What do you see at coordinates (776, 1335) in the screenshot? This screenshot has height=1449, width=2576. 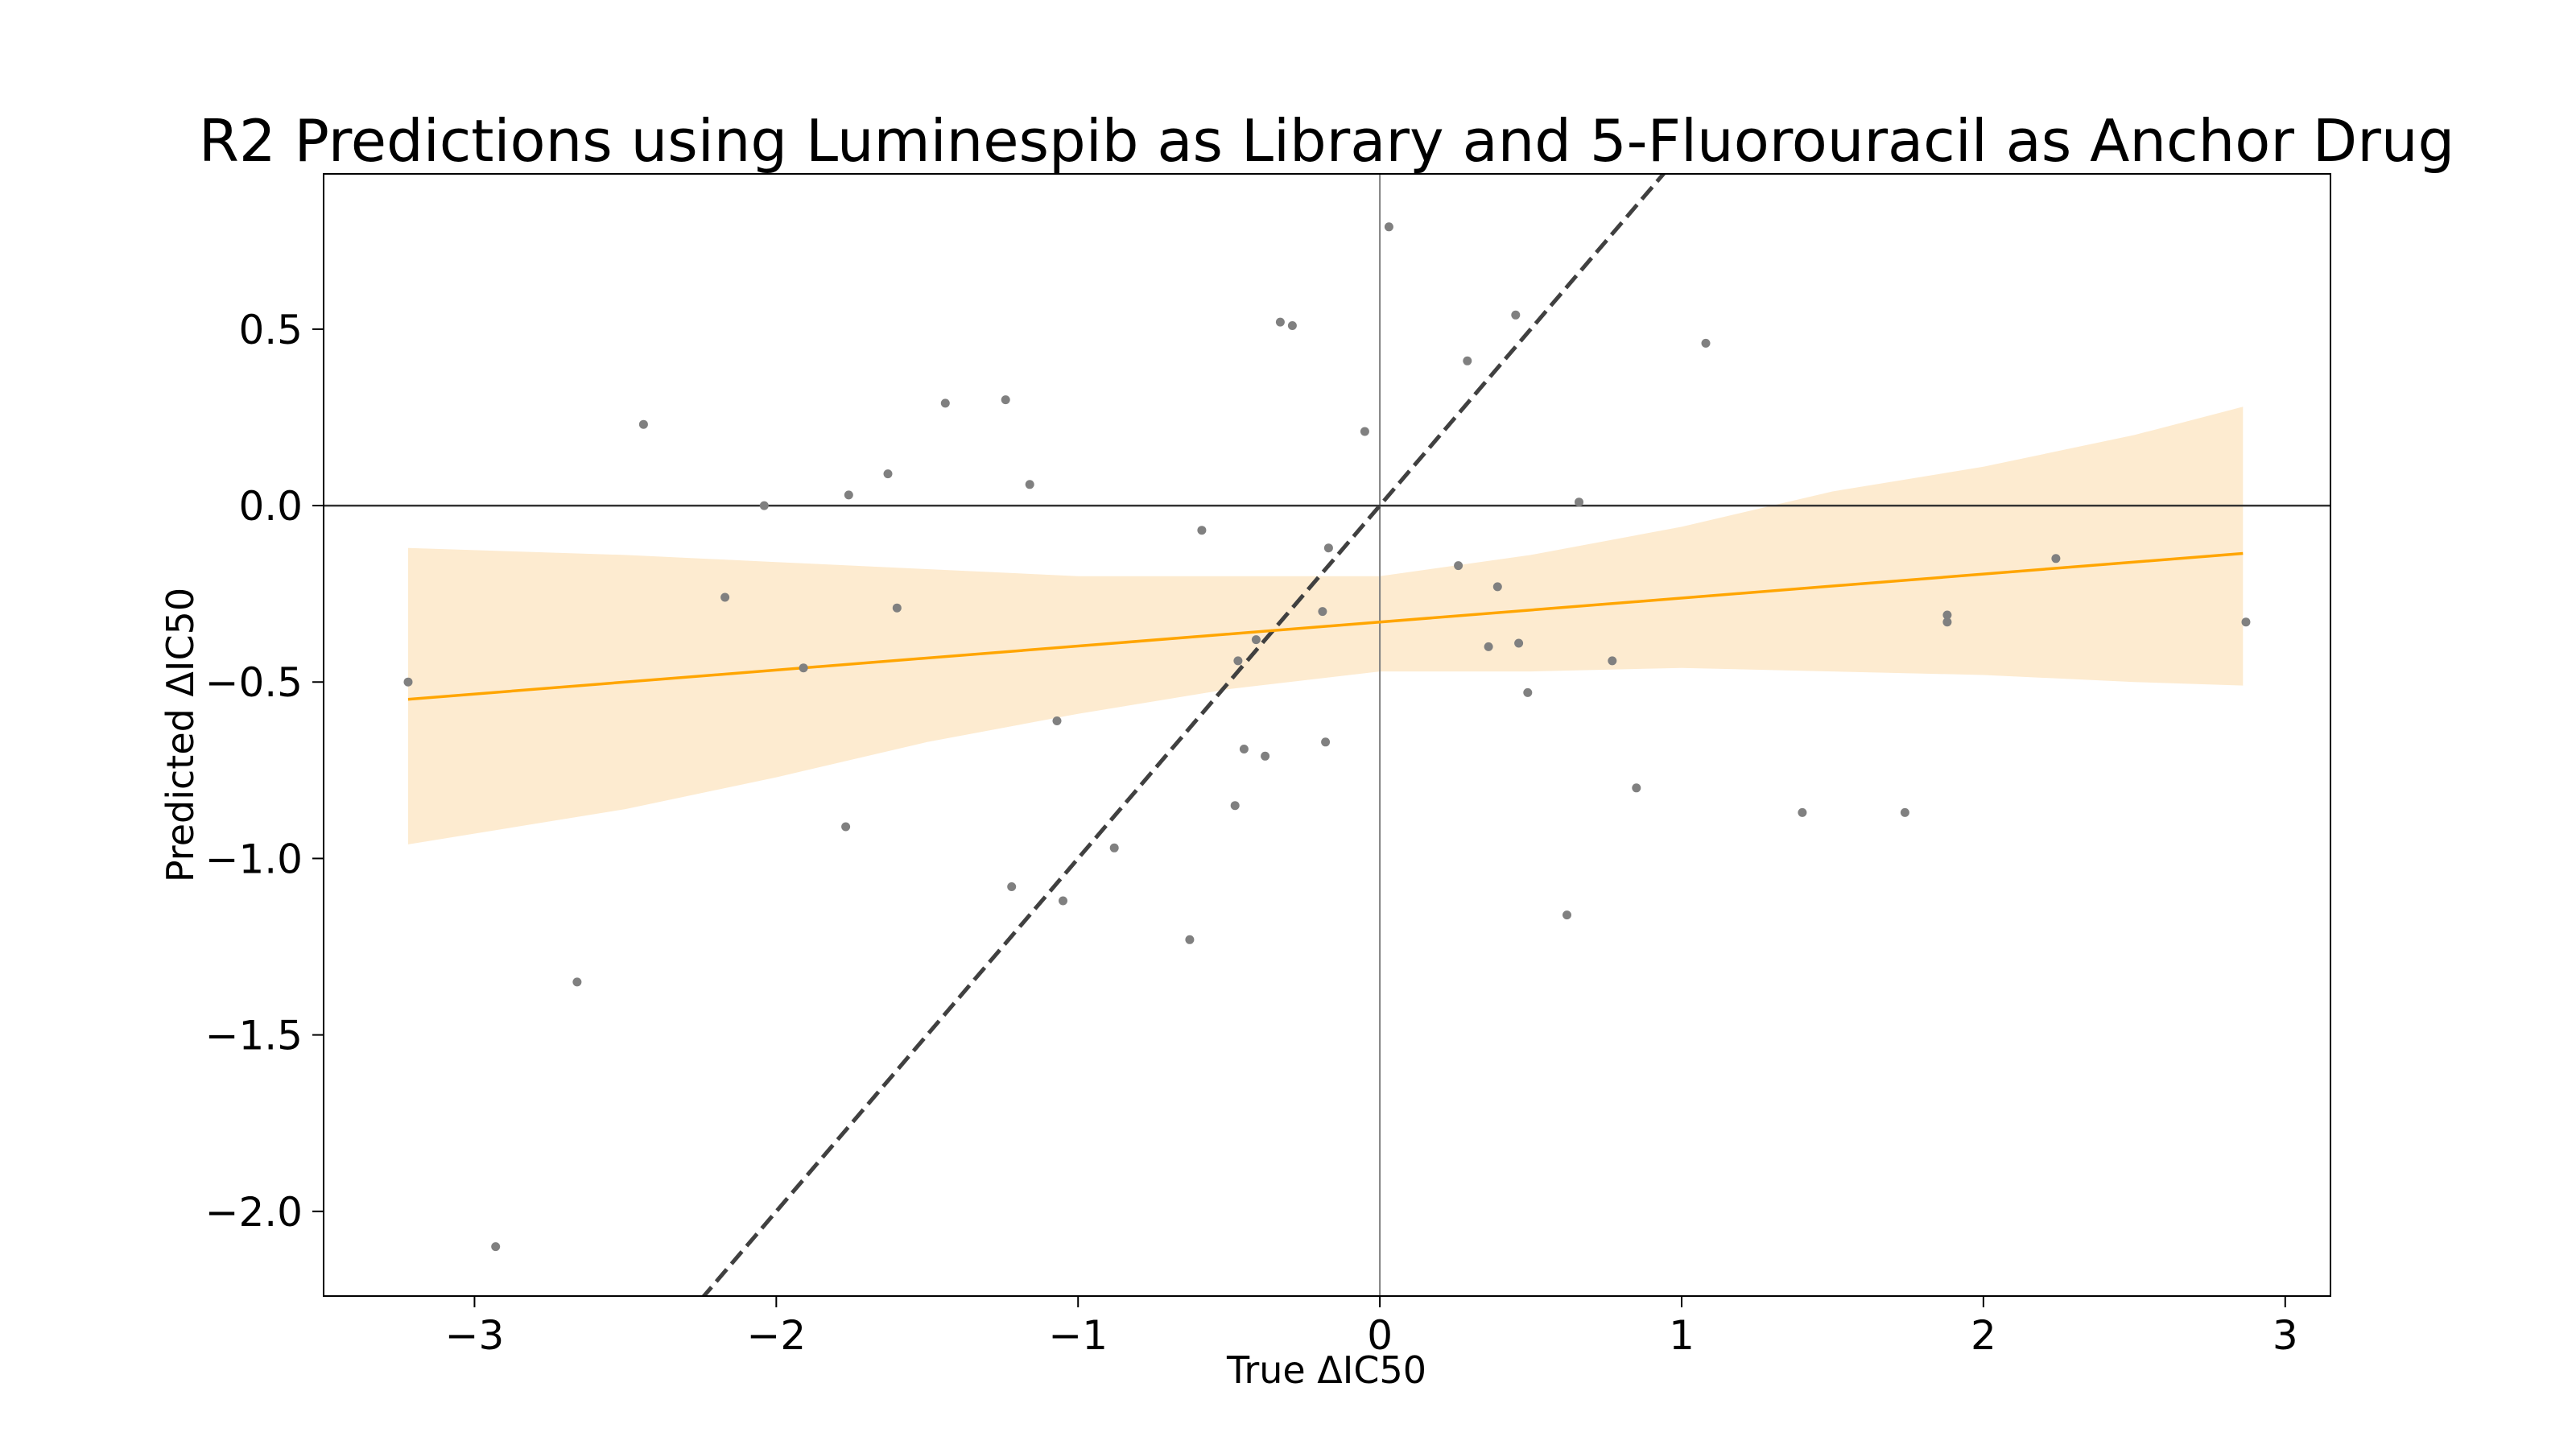 I see `x-tick-label: −2` at bounding box center [776, 1335].